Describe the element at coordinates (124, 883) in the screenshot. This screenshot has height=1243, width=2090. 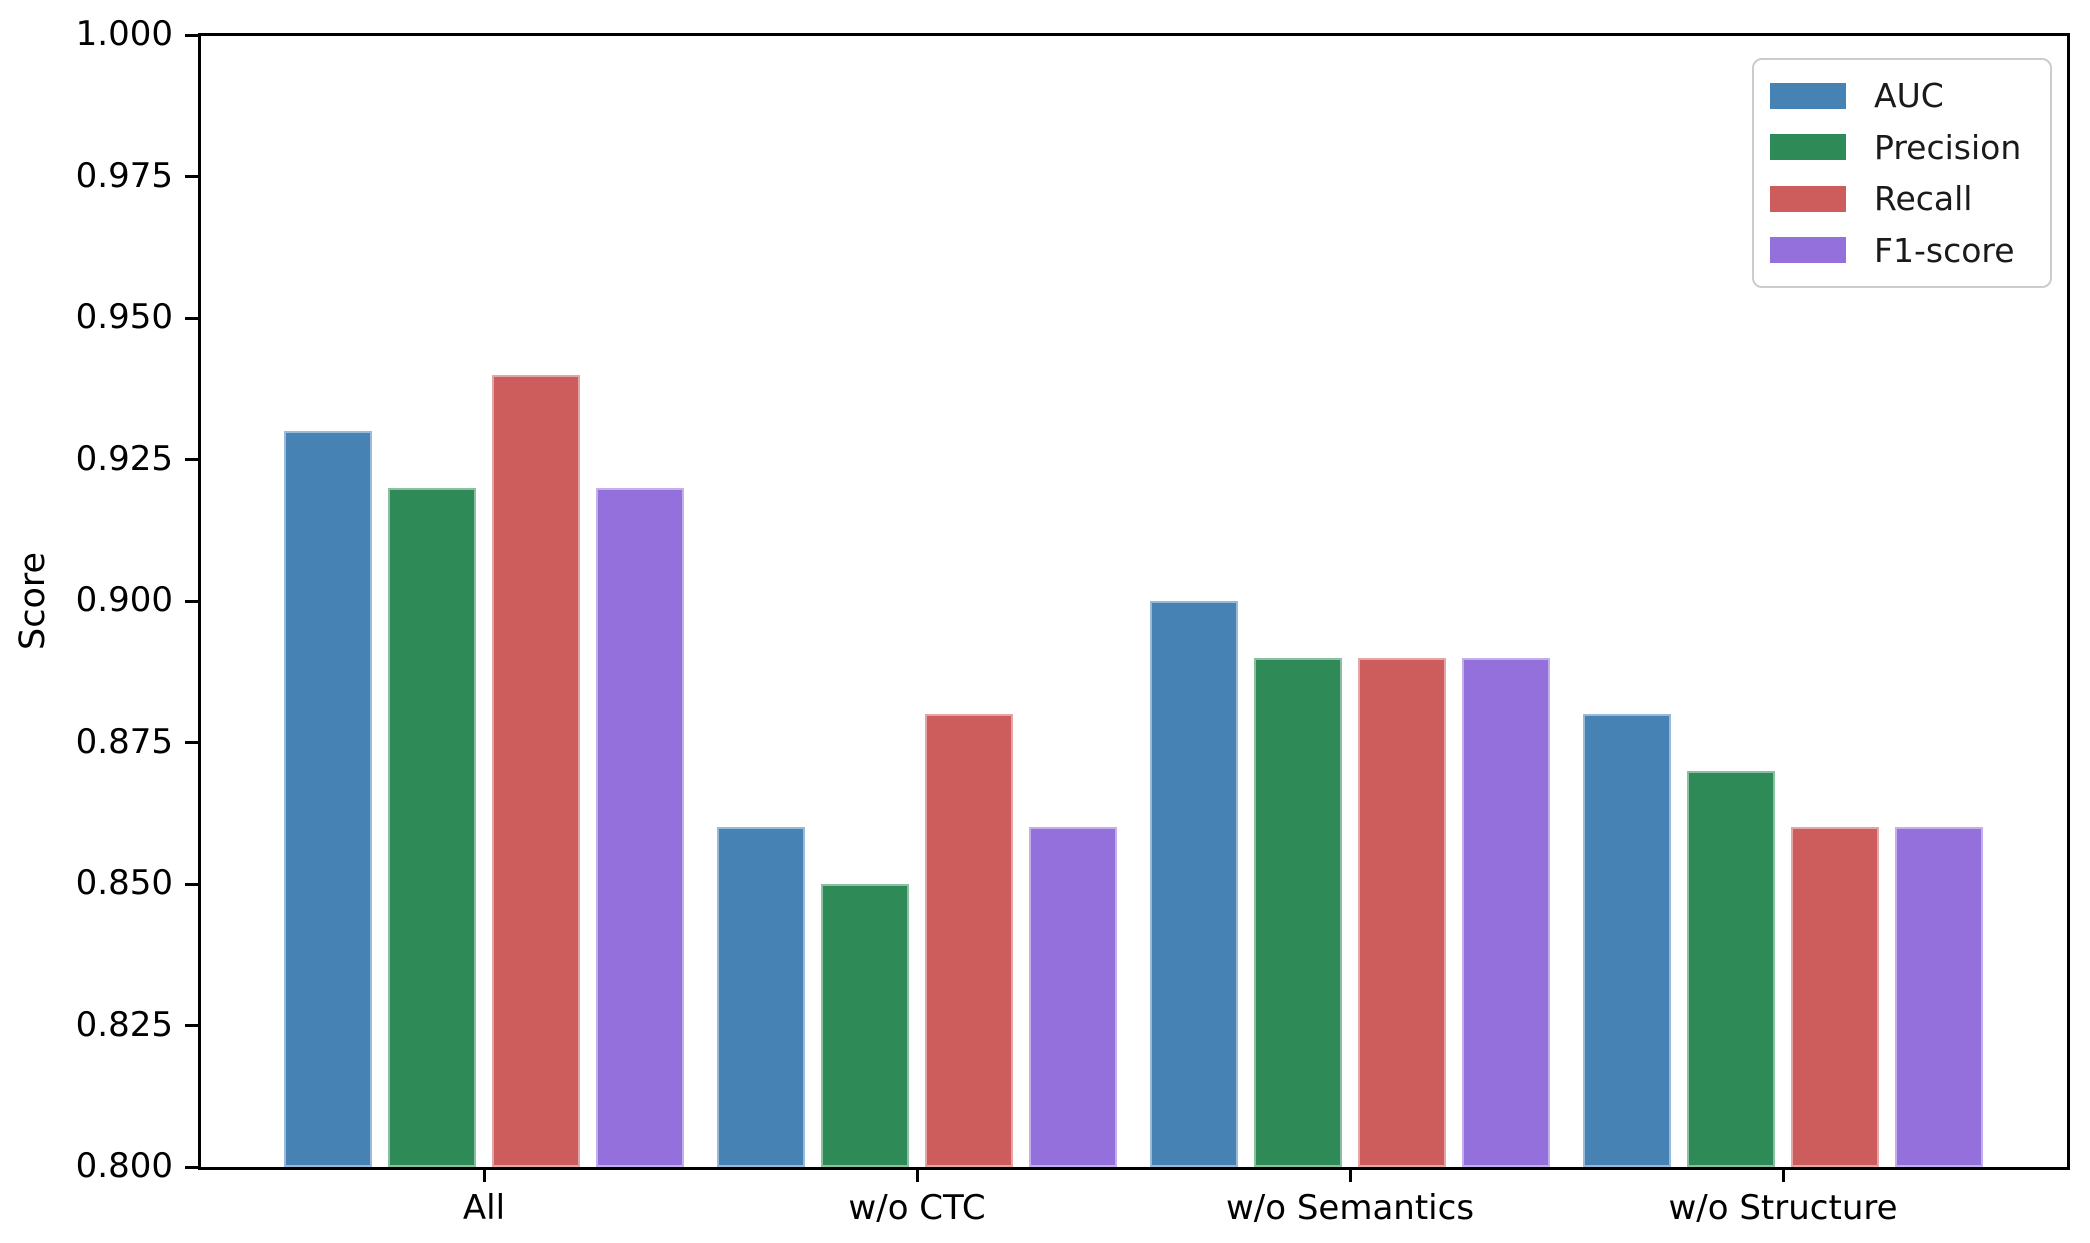
I see `y-tick-label: 0.850` at that location.